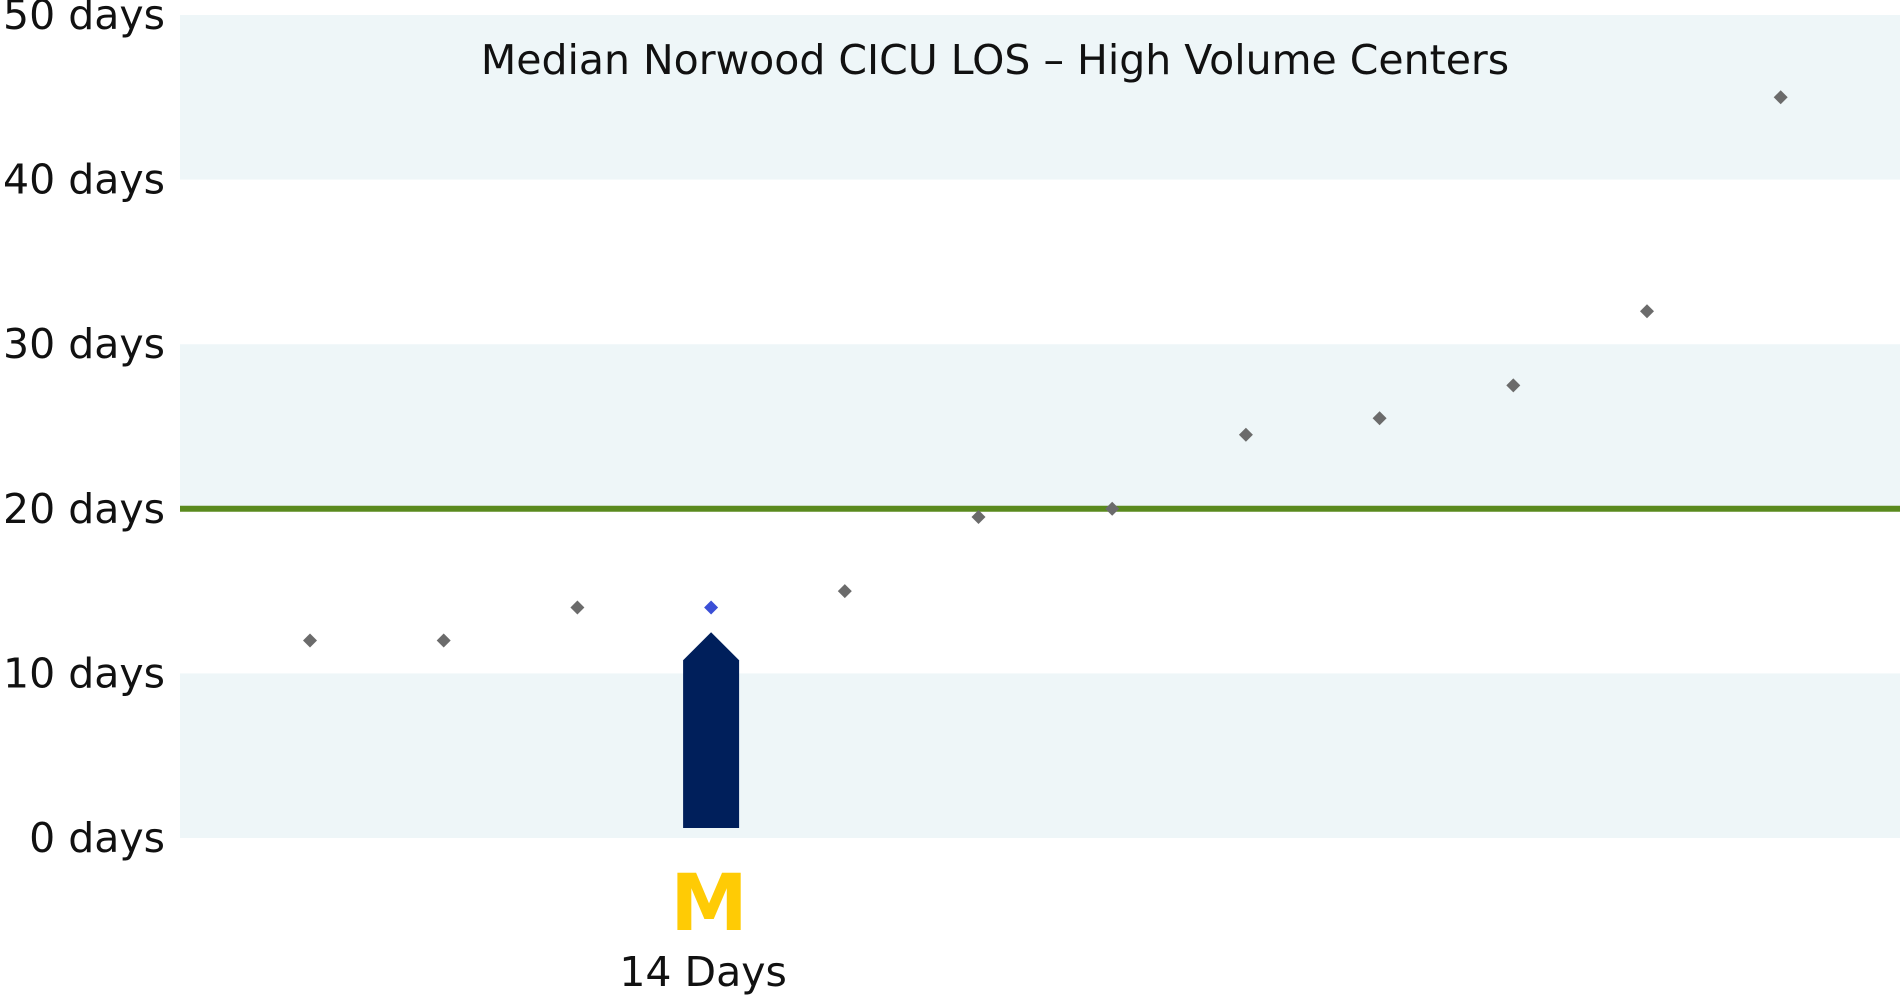 The height and width of the screenshot is (1004, 1900). What do you see at coordinates (84, 344) in the screenshot?
I see `y-tick-label: 30 days` at bounding box center [84, 344].